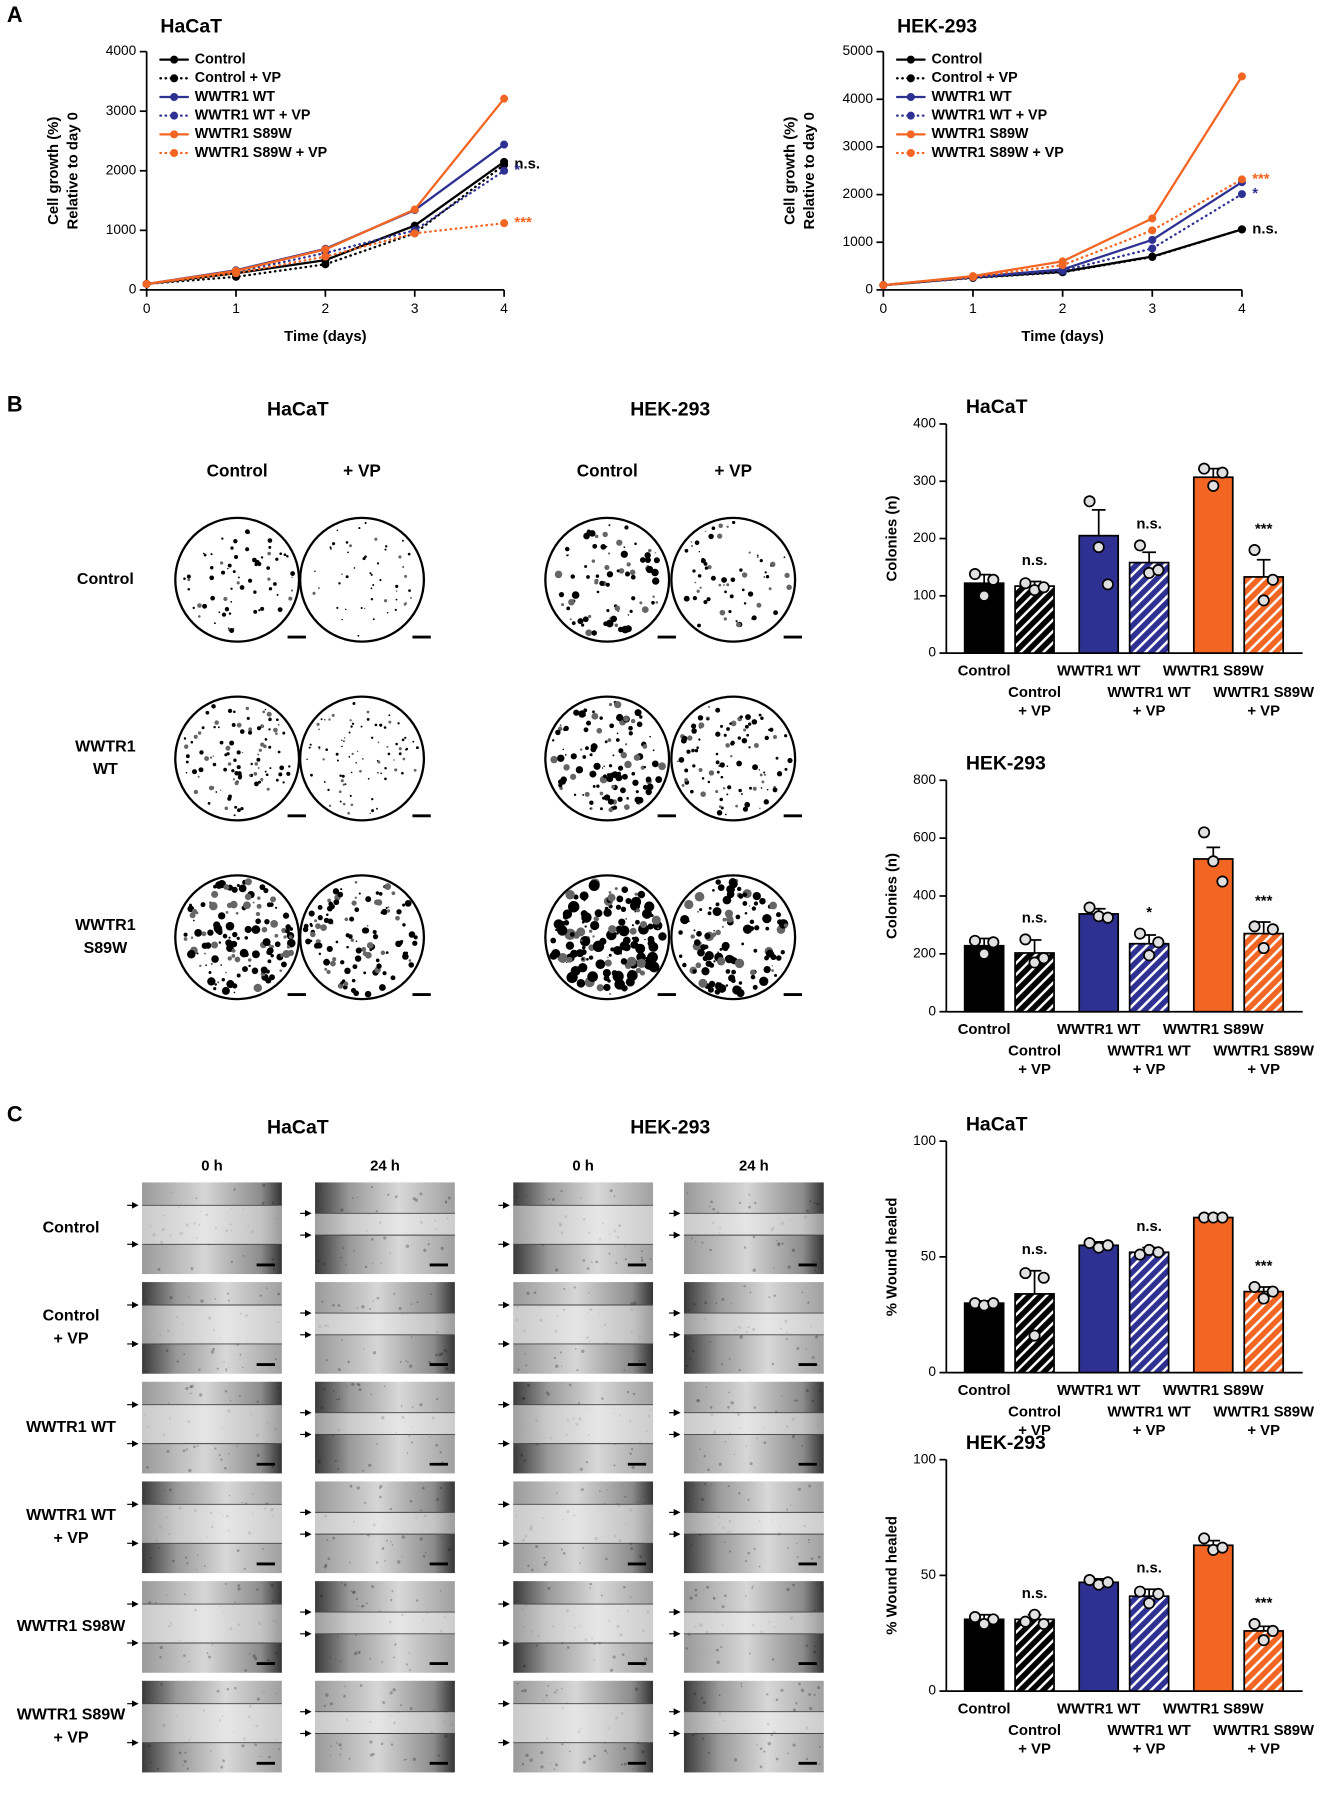 Image resolution: width=1329 pixels, height=1800 pixels. I want to click on legend-label: WWTR1 S89W + VP, so click(997, 153).